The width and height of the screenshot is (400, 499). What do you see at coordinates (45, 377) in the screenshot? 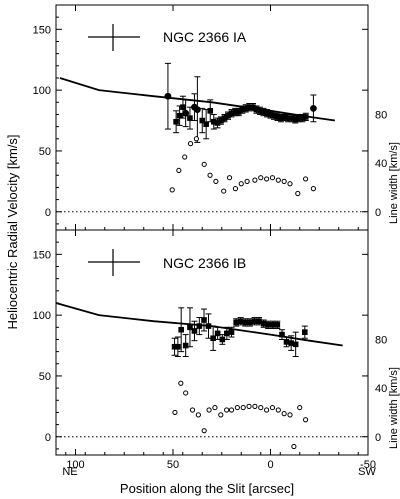
I see `y-tick-label: 50` at bounding box center [45, 377].